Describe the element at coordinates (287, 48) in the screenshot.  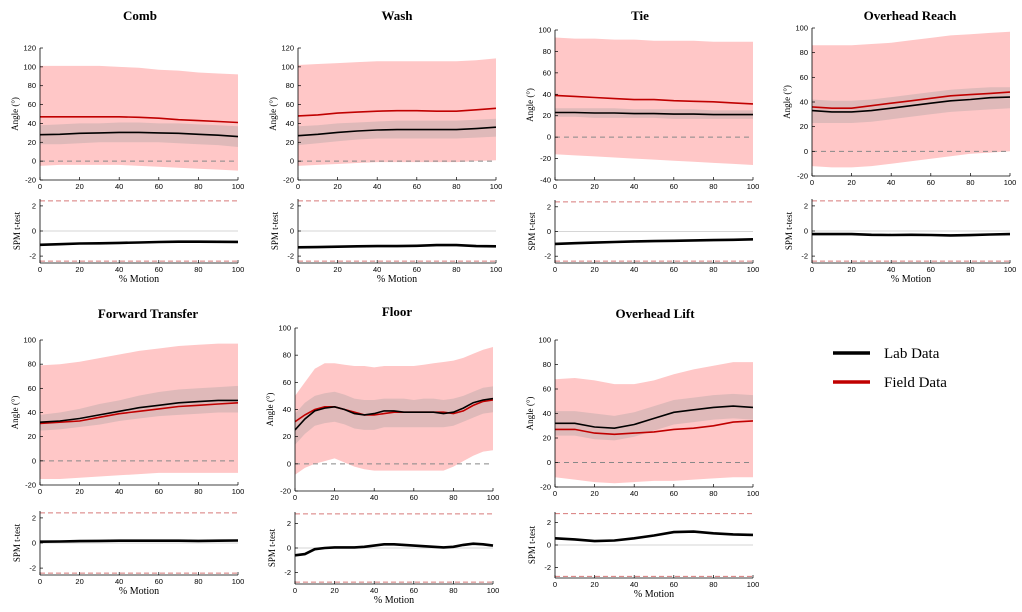
I see `y-tick-label: 120` at that location.